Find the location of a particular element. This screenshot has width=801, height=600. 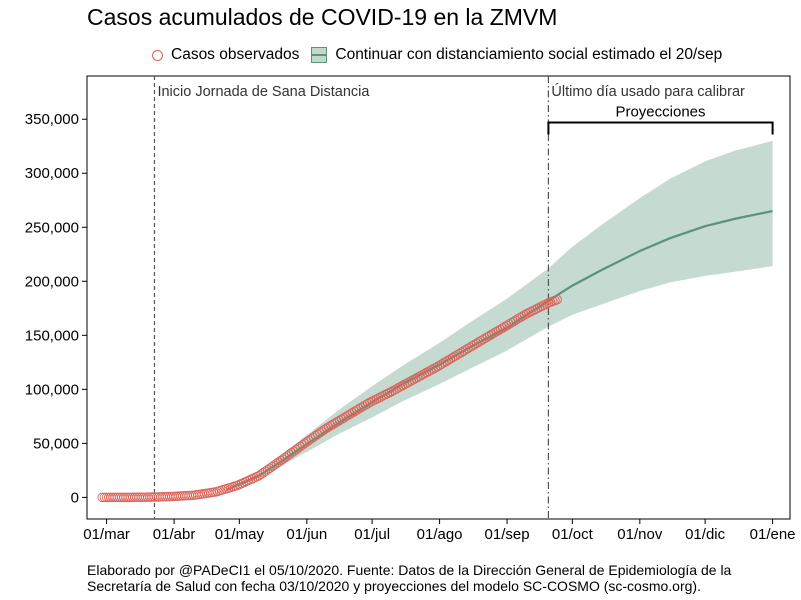

x-tick-label: 01/mar is located at coordinates (106, 534).